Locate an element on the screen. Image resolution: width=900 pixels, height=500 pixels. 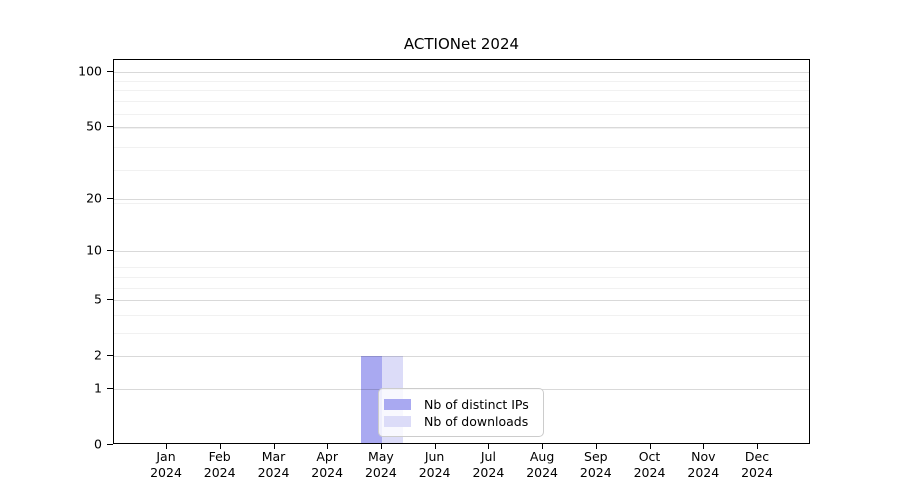
y-tick-label: 50 is located at coordinates (94, 126).